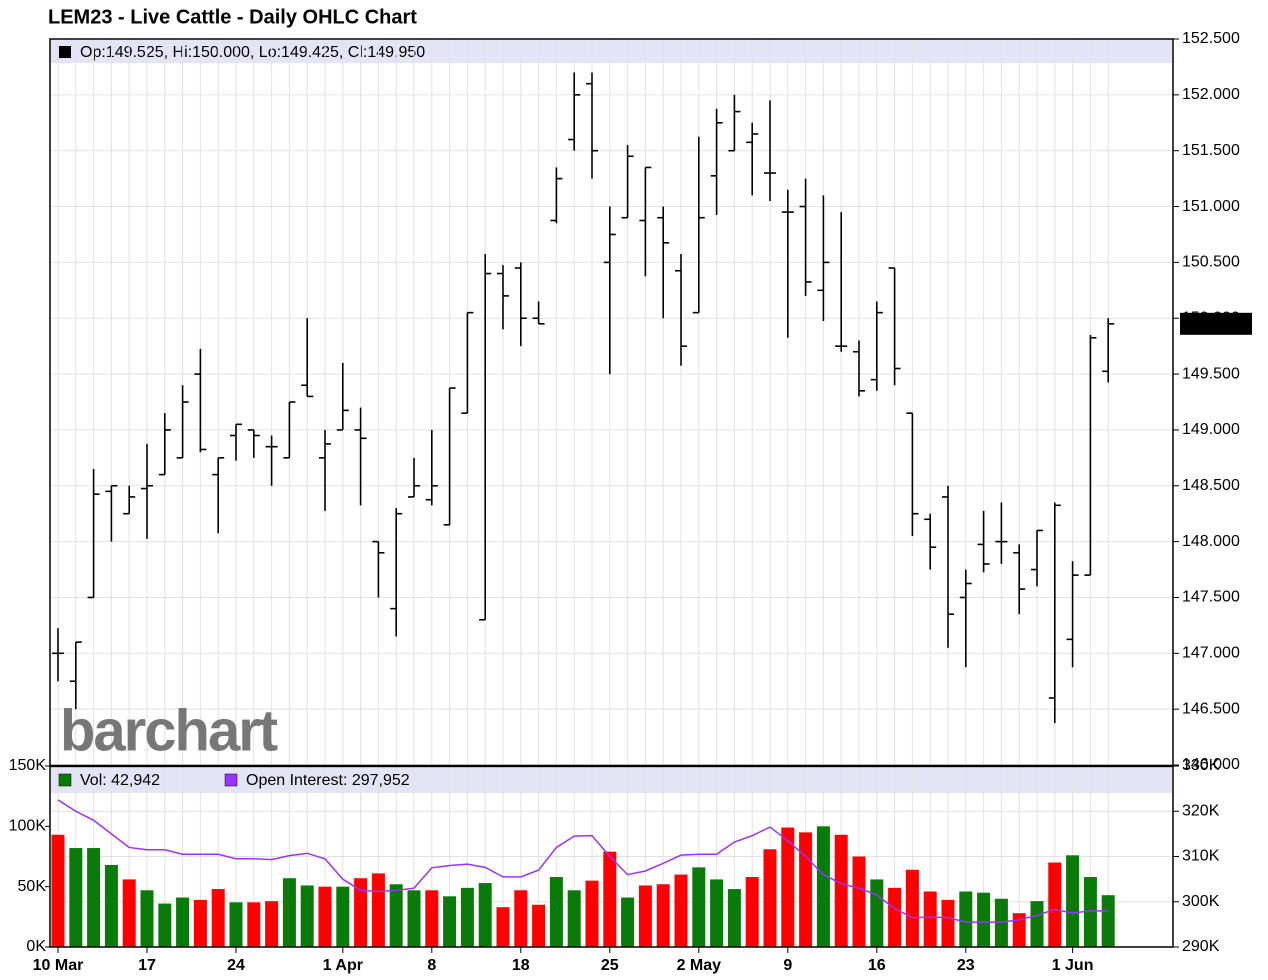  What do you see at coordinates (32, 886) in the screenshot?
I see `y-tick-label: 50K` at bounding box center [32, 886].